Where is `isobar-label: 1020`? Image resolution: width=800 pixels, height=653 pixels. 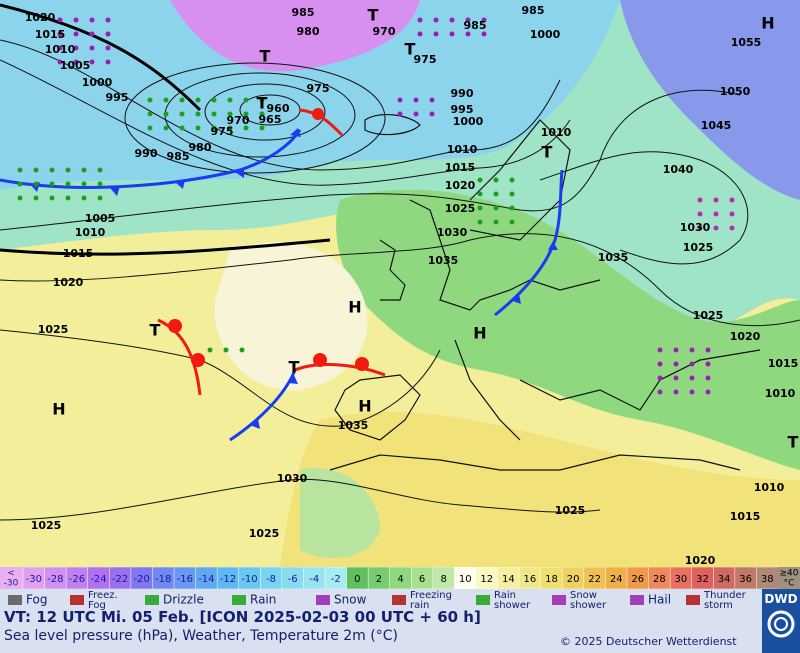 isobar-label: 1020 is located at coordinates (68, 282).